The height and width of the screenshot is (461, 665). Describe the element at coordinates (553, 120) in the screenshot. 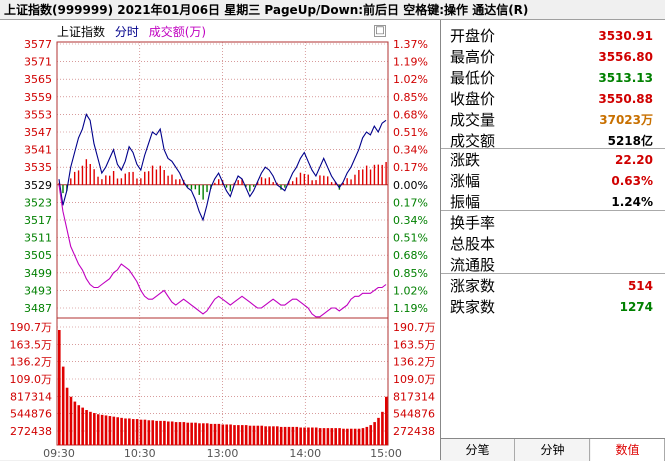

I see `stat-row: 成交量 37023万` at that location.